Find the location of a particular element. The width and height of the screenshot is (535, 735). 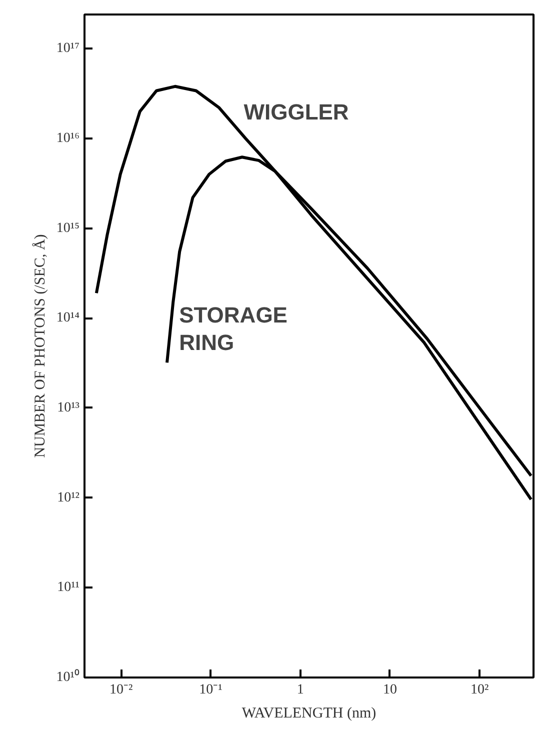

x-tick-label: 1 is located at coordinates (300, 690).